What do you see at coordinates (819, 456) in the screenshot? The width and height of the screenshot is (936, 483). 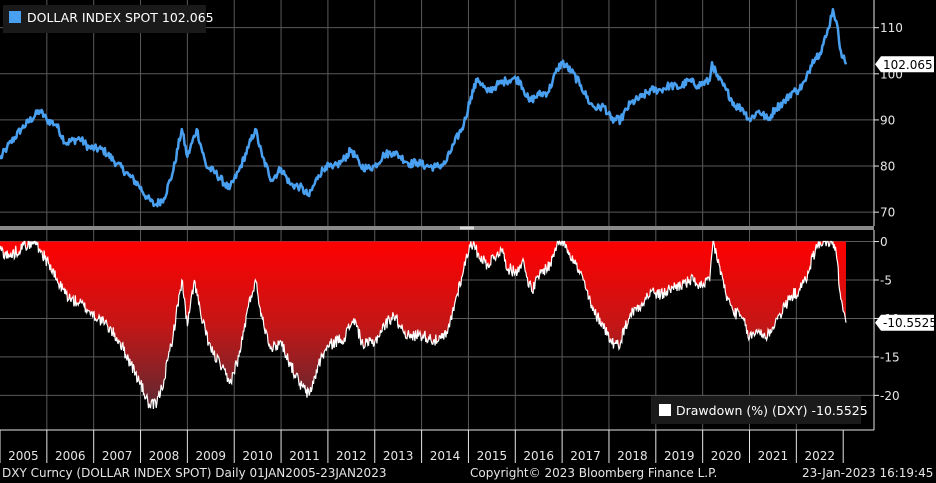 I see `x-tick-label: 2022` at bounding box center [819, 456].